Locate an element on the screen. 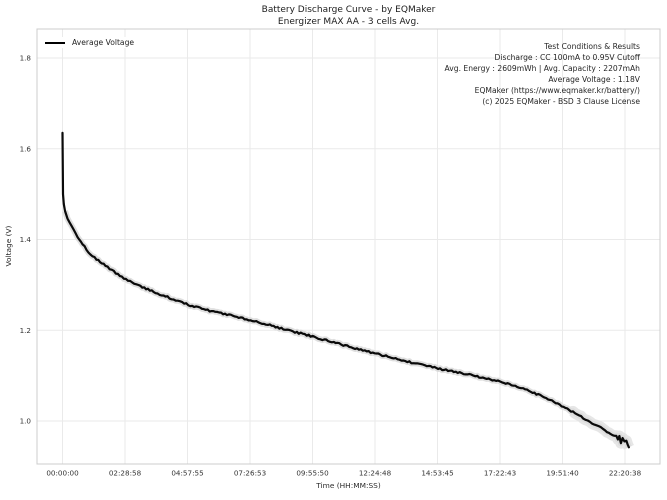  y-tick-labels: 1.8 1.6 1.4 1.2 1.0 is located at coordinates (26, 240).